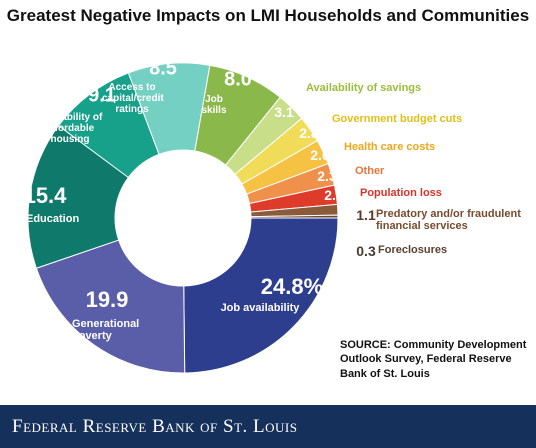 The image size is (536, 448). Describe the element at coordinates (327, 176) in the screenshot. I see `data-label: 2.3` at that location.